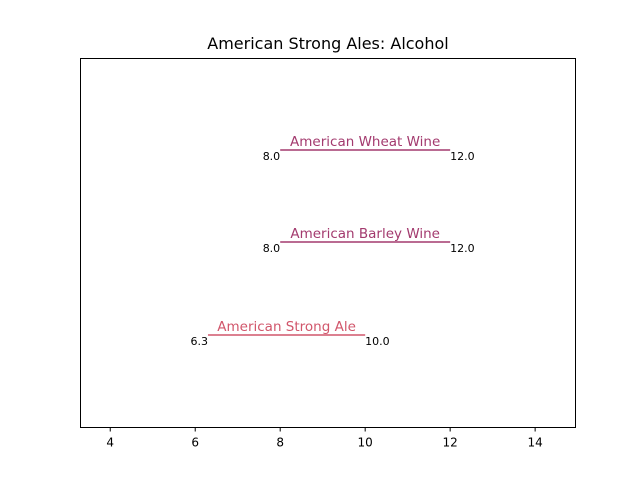  What do you see at coordinates (365, 443) in the screenshot?
I see `x-tick-label: 10` at bounding box center [365, 443].